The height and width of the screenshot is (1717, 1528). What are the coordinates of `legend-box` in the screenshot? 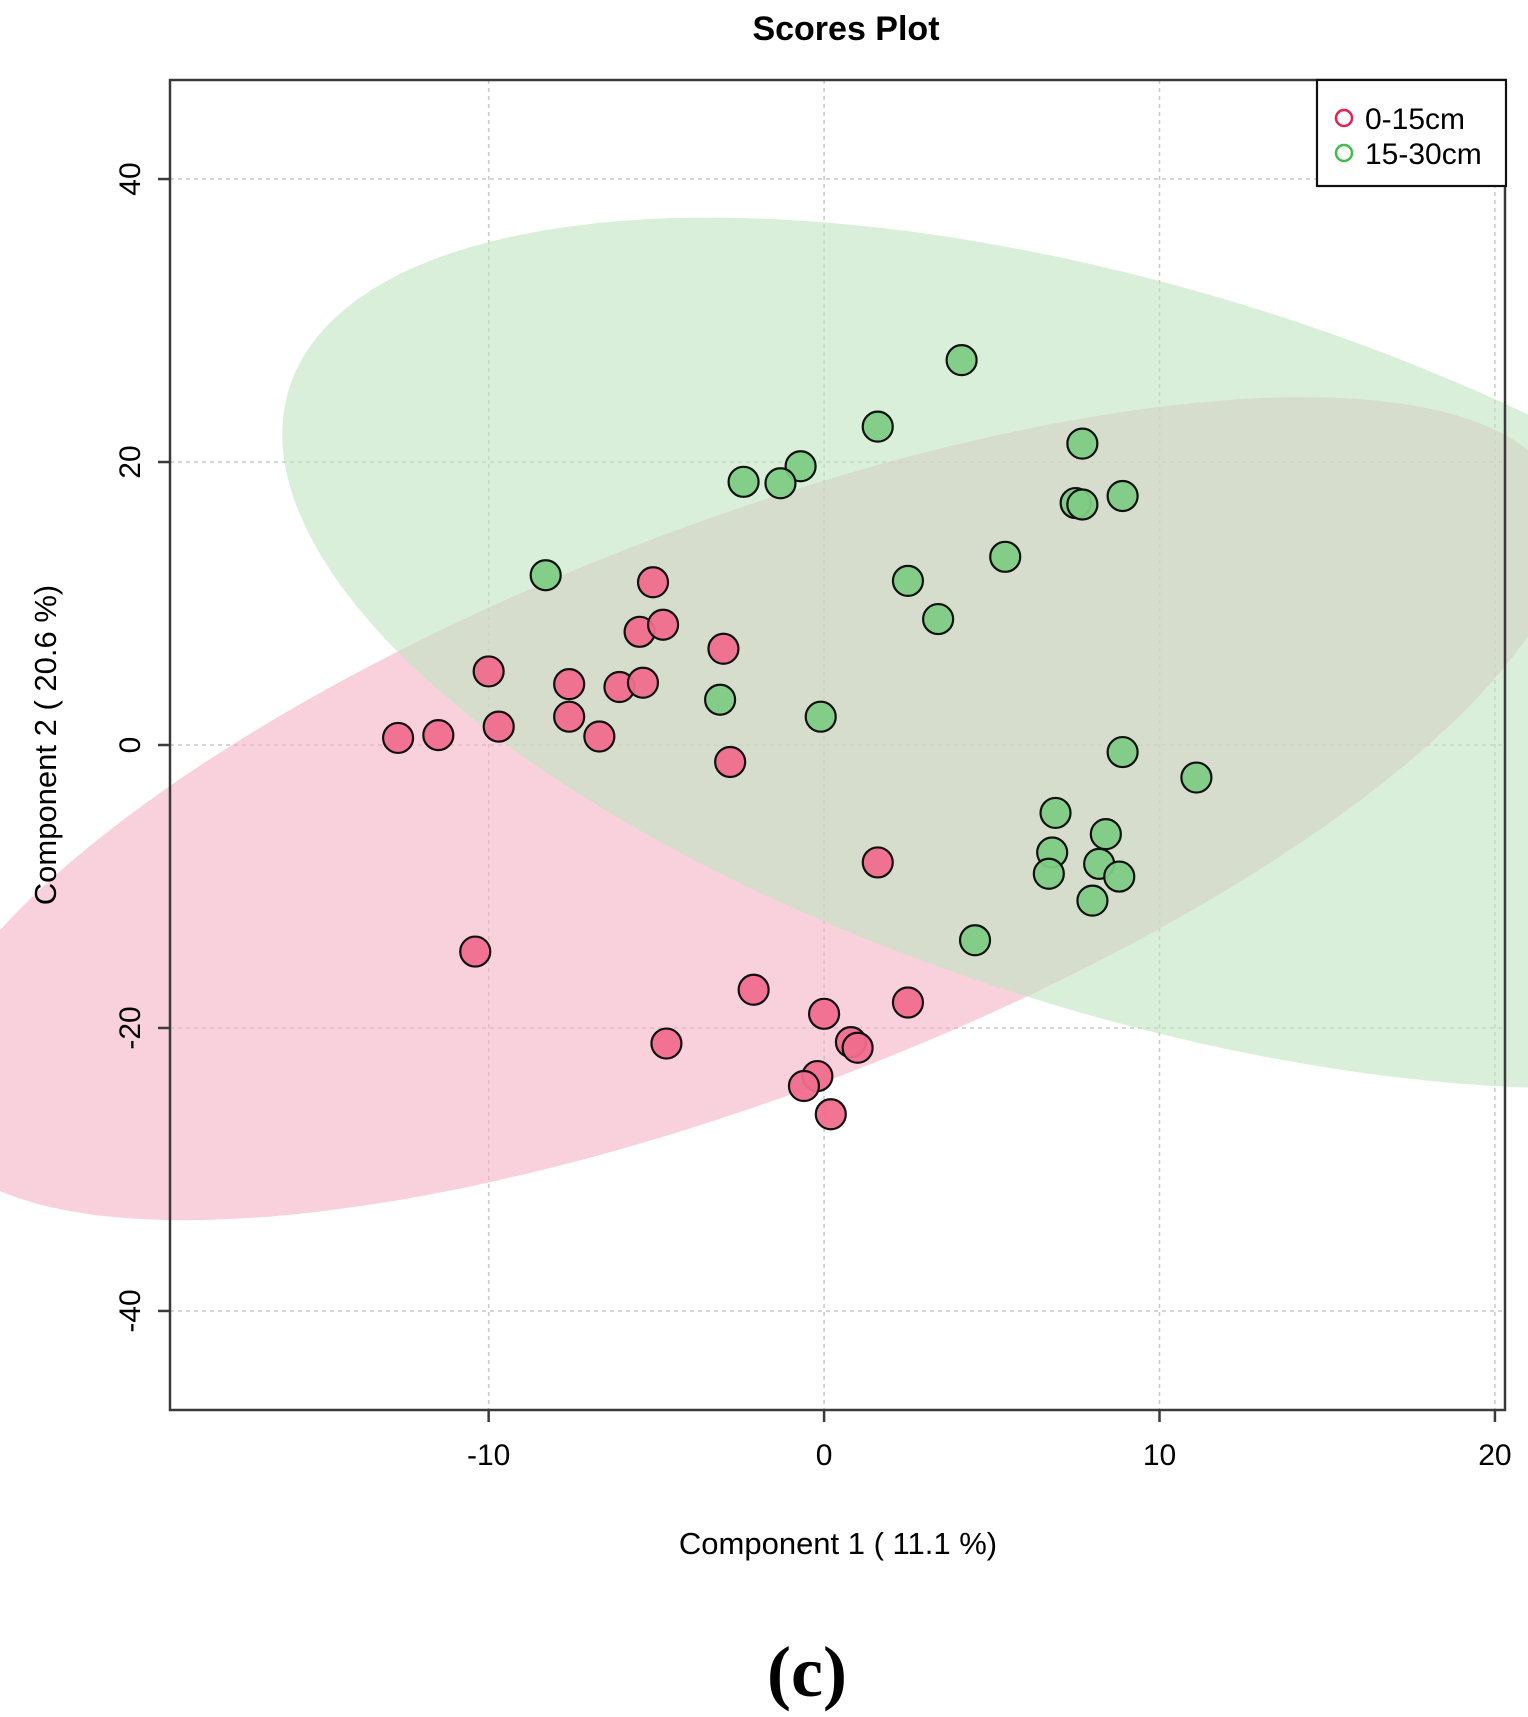 It's located at (1411, 133).